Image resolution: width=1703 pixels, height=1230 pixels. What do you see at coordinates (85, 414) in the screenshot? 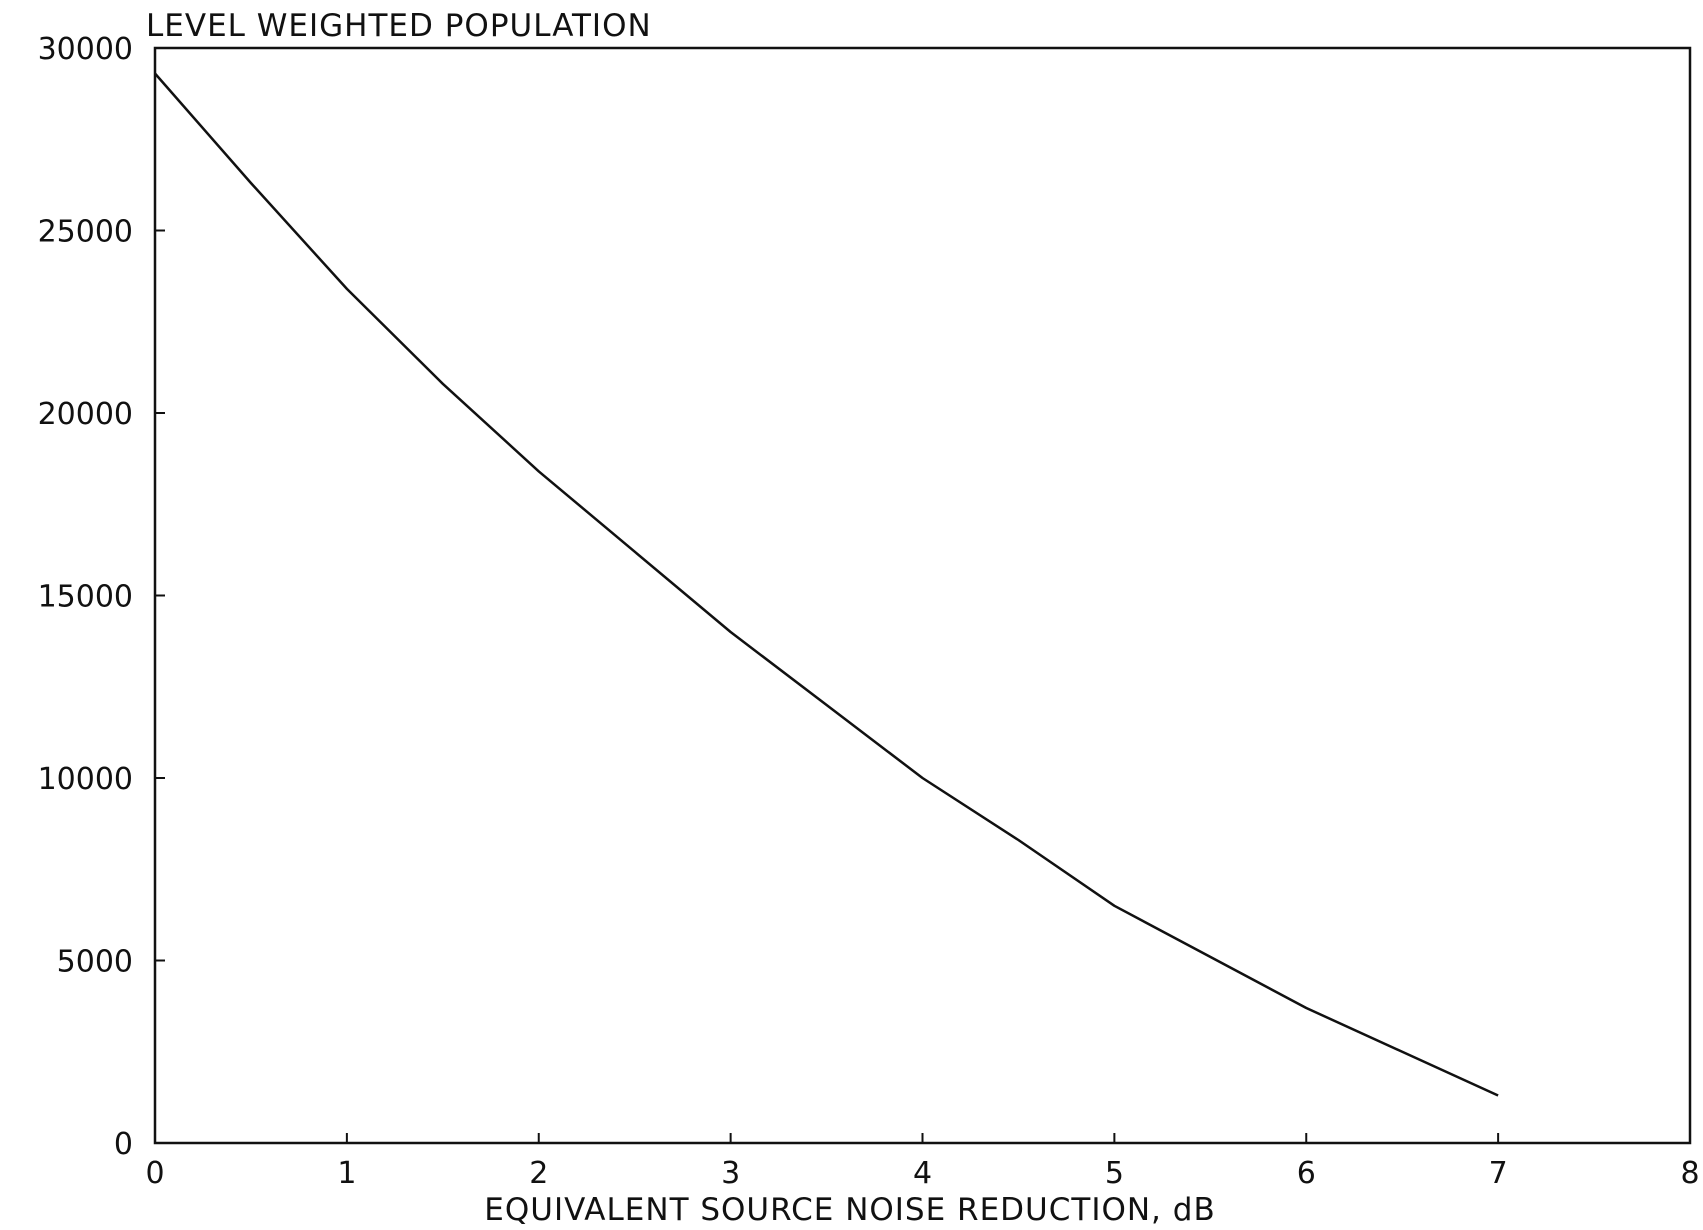
I see `y-tick-label: 20000` at bounding box center [85, 414].